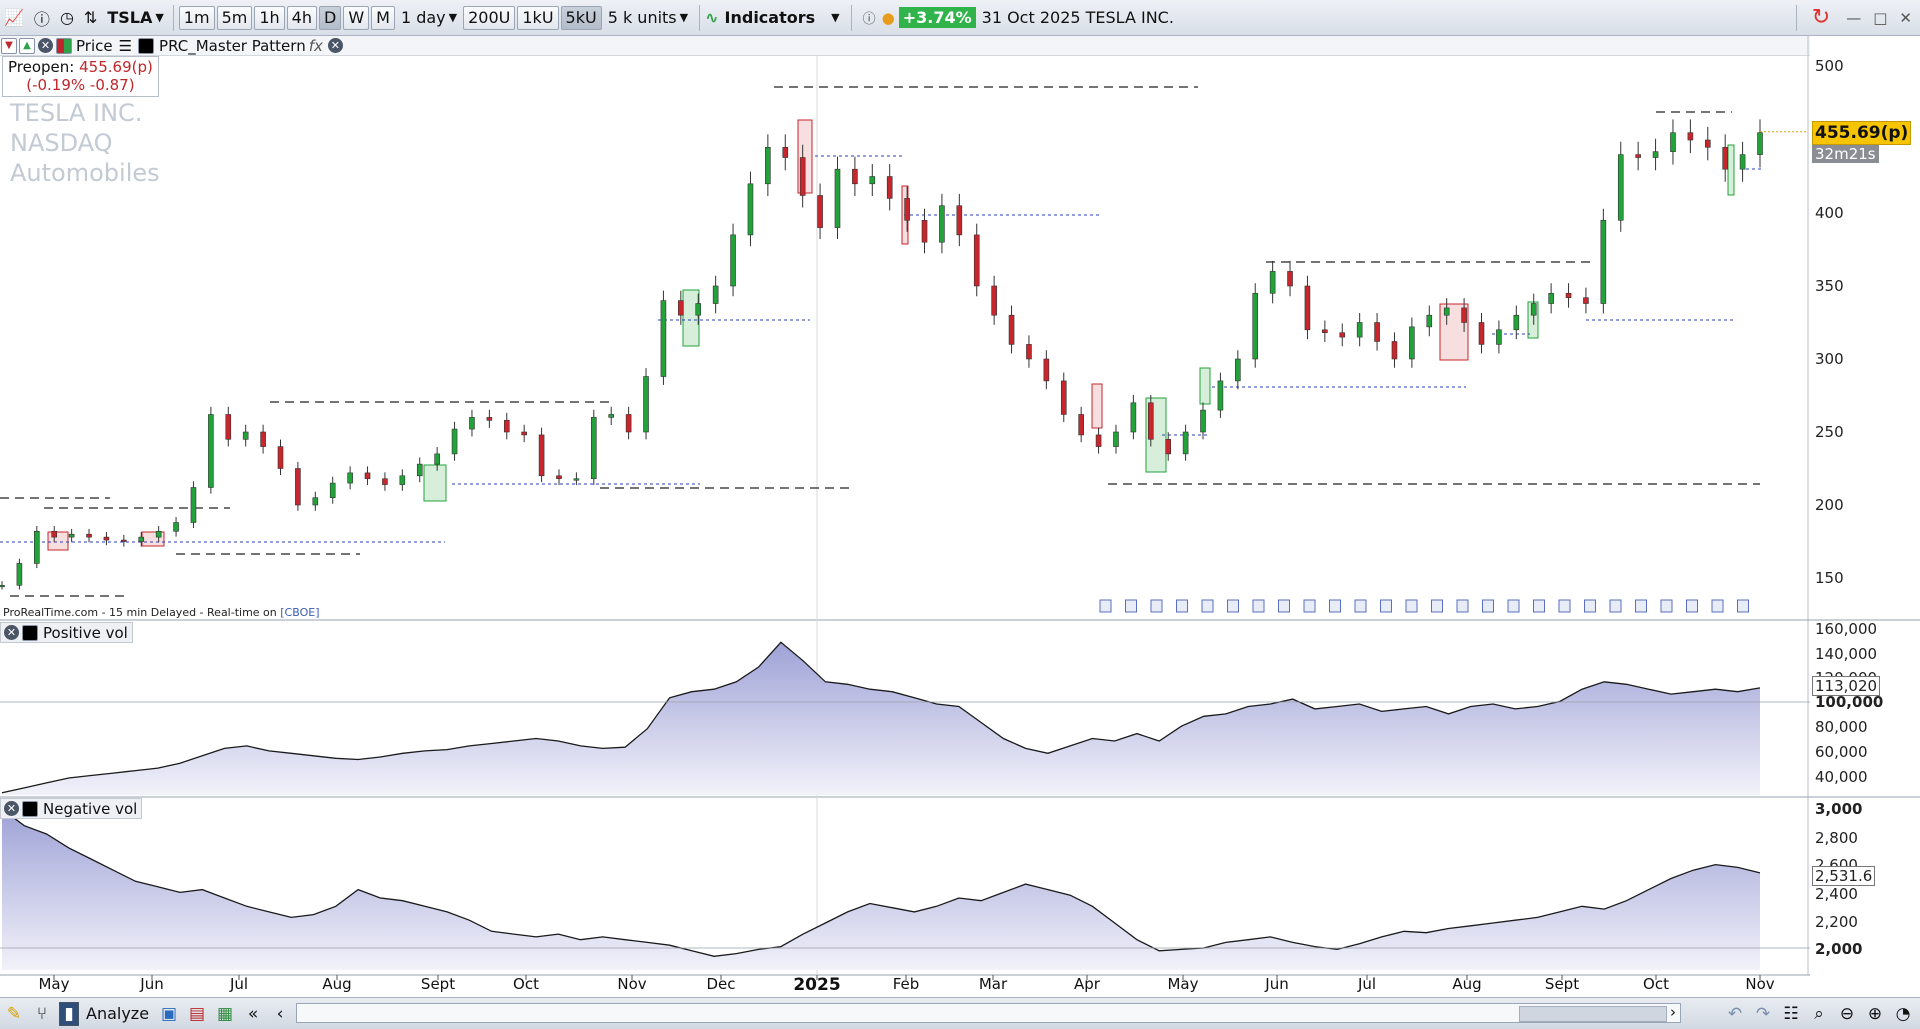 The height and width of the screenshot is (1029, 1920). Describe the element at coordinates (125, 45) in the screenshot. I see `list-icon: ☰` at that location.